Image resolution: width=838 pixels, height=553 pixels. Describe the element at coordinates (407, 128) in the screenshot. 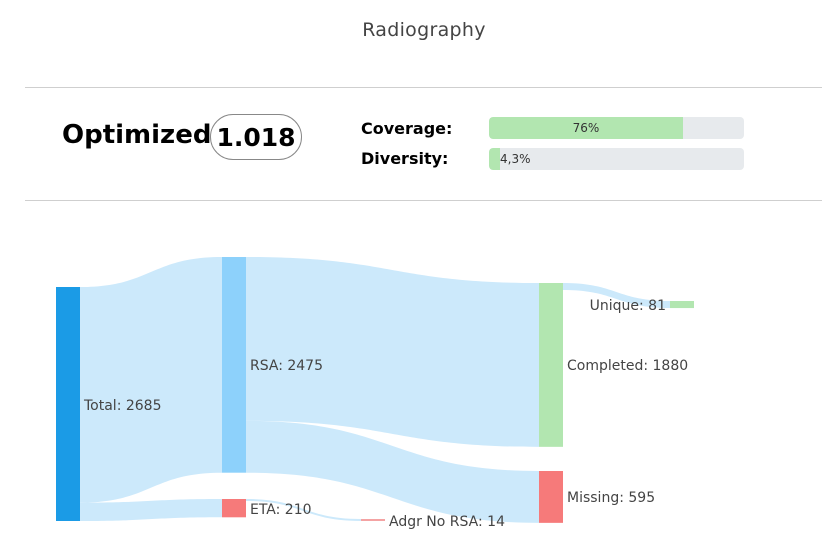

I see `coverage-label: Coverage:` at that location.